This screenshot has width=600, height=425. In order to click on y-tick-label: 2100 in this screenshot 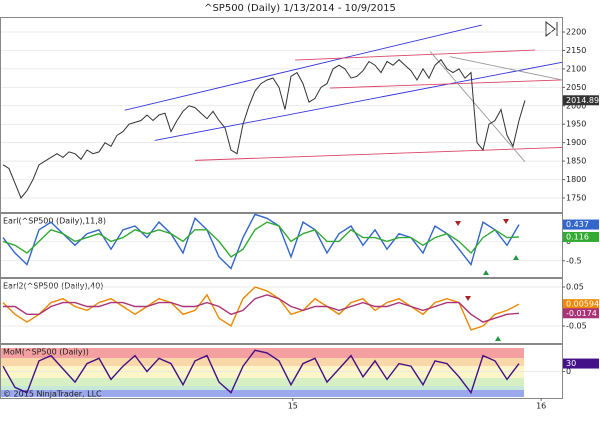, I will do `click(576, 68)`.